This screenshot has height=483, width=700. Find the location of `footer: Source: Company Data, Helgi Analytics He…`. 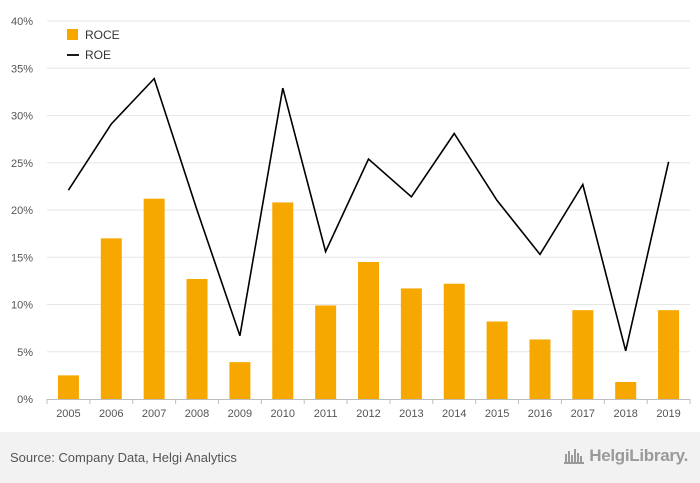

footer: Source: Company Data, Helgi Analytics He… is located at coordinates (350, 457).